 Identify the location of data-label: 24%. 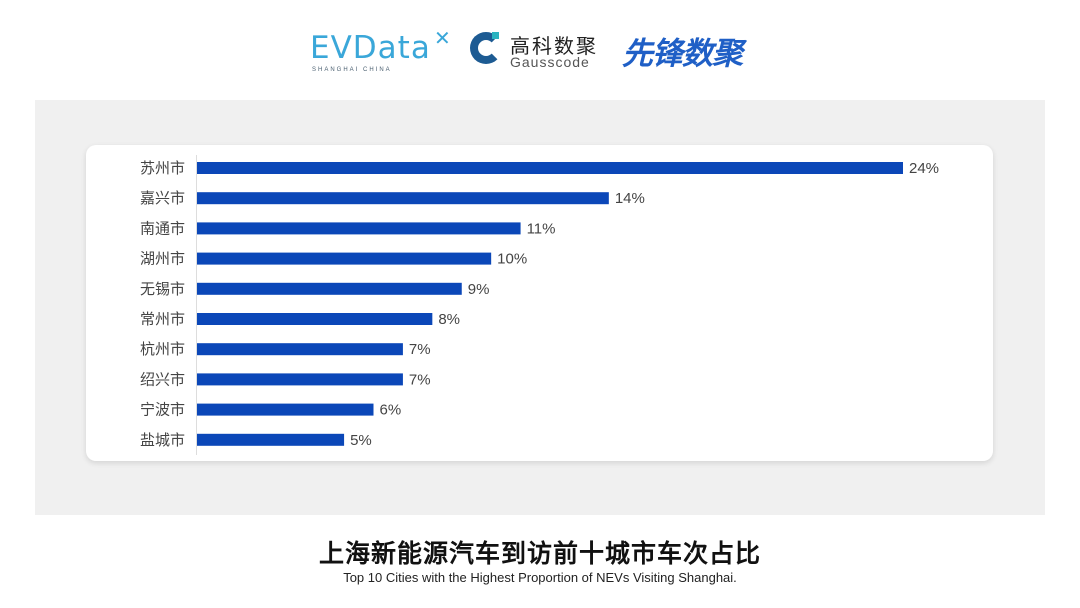
(924, 168).